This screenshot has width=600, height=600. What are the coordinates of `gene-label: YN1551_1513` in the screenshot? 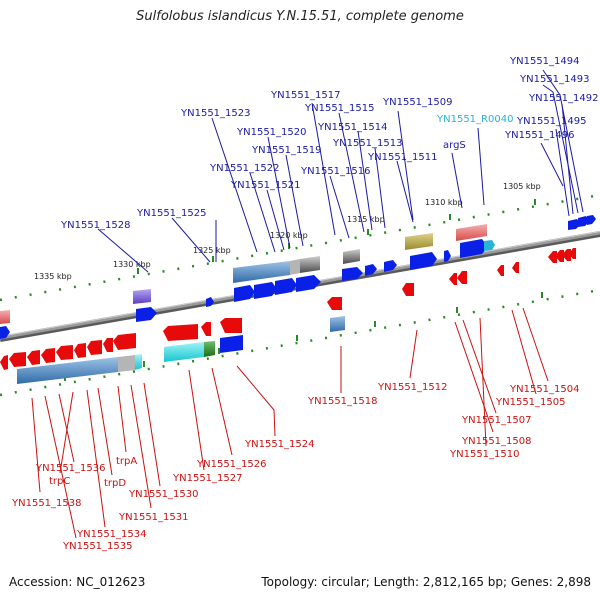 It's located at (367, 143).